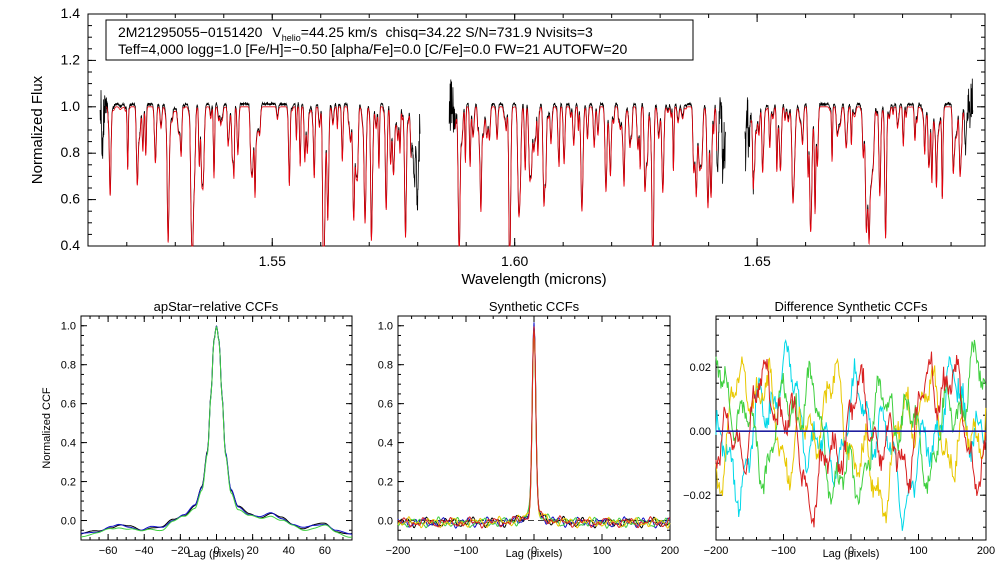 The width and height of the screenshot is (1008, 576). I want to click on apstar-ccf-x-label: Lag (pixels), so click(216, 554).